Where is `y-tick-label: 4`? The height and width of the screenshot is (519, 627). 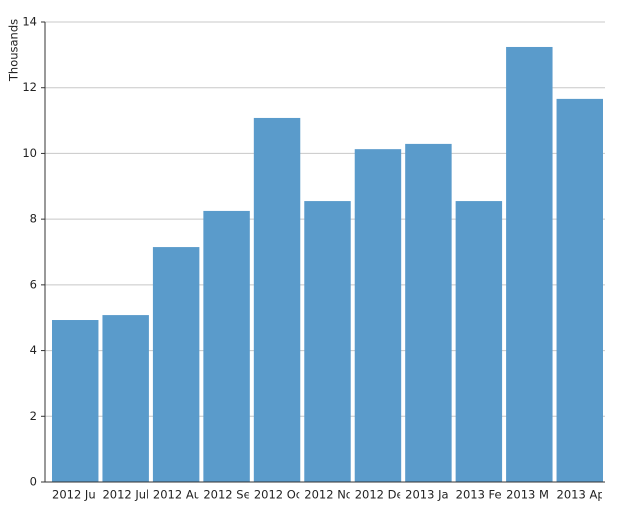
y-tick-label: 4 is located at coordinates (33, 350).